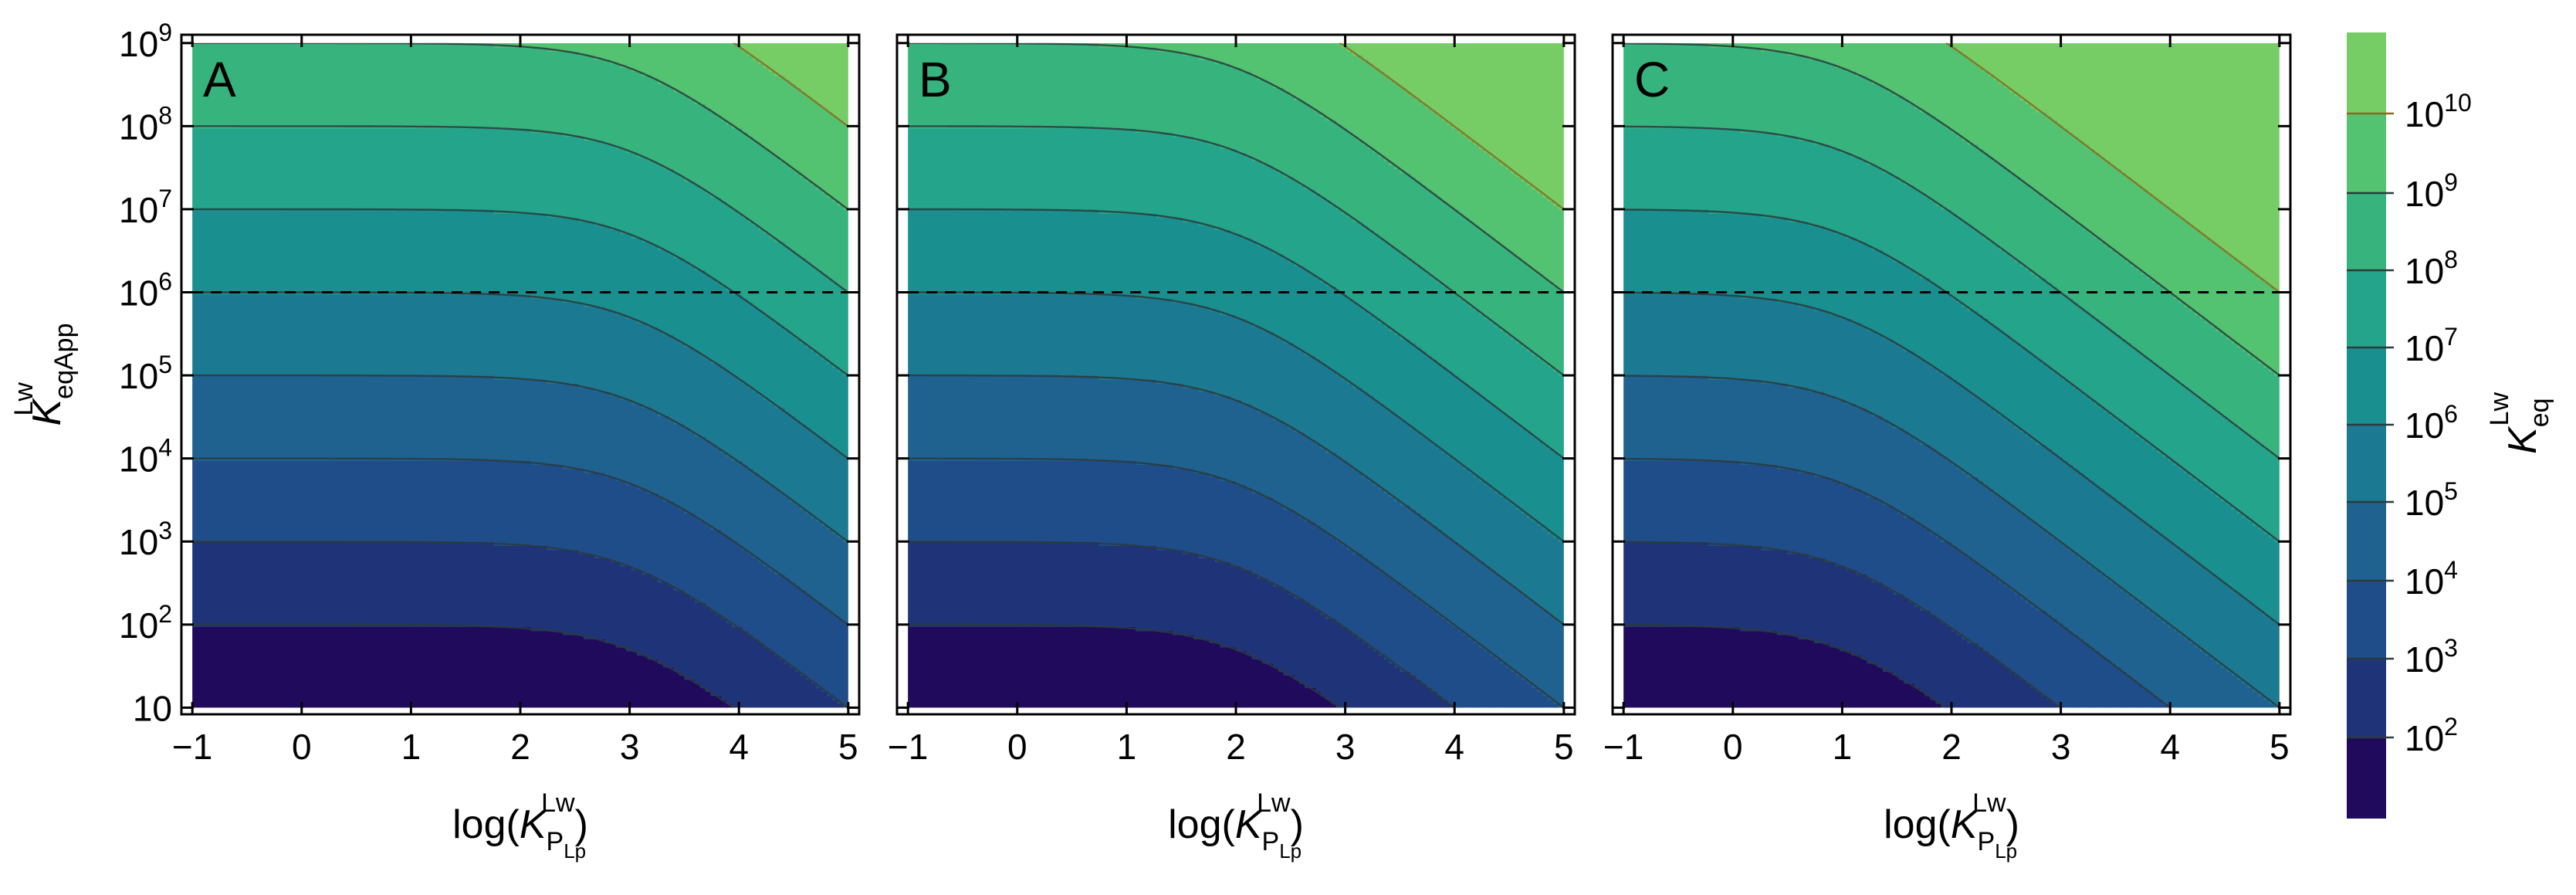 The image size is (2576, 895). What do you see at coordinates (152, 708) in the screenshot?
I see `y-tick-label: 10` at bounding box center [152, 708].